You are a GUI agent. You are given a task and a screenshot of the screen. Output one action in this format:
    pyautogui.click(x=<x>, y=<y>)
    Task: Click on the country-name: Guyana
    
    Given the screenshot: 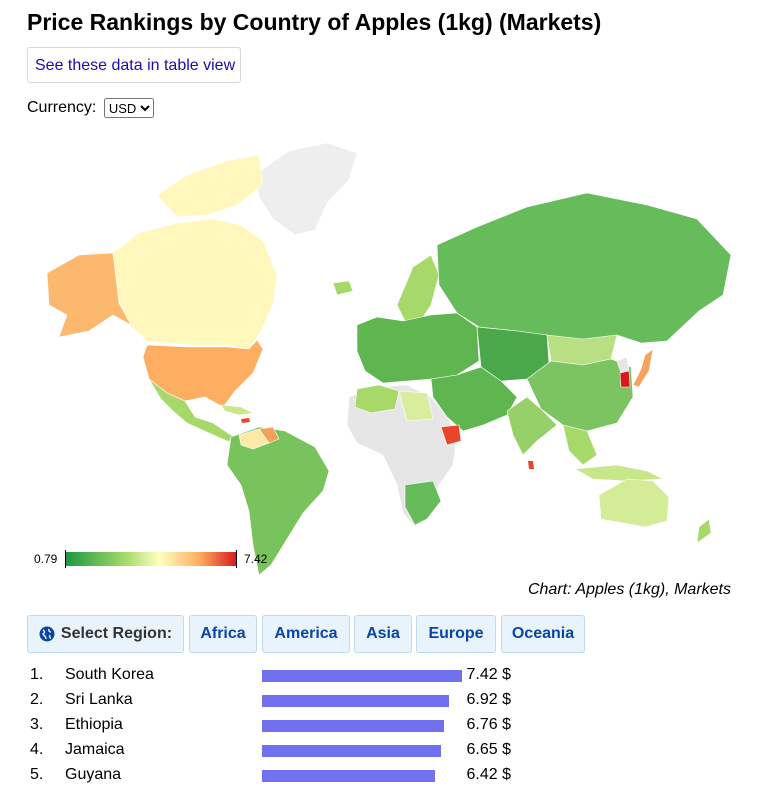 What is the action you would take?
    pyautogui.click(x=93, y=774)
    